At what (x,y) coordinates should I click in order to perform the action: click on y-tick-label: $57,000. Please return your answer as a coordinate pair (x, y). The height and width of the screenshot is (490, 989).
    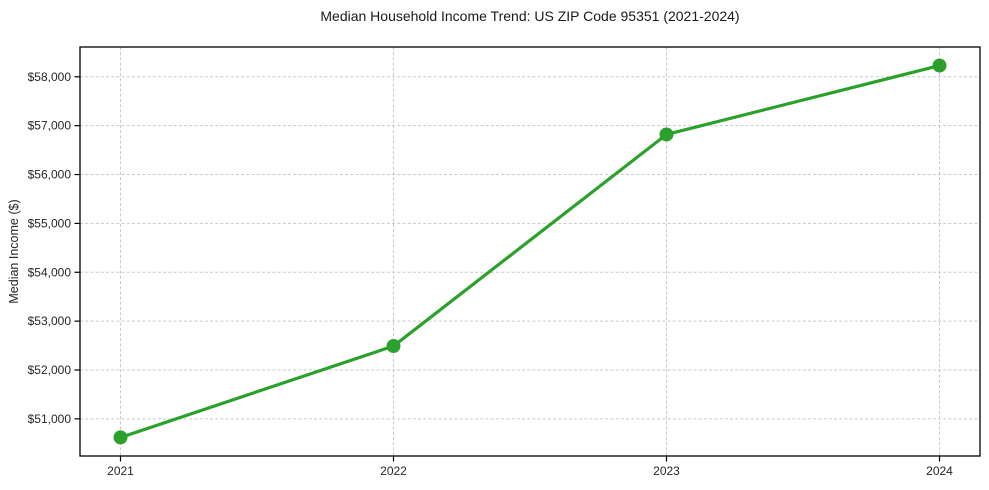
    Looking at the image, I should click on (50, 126).